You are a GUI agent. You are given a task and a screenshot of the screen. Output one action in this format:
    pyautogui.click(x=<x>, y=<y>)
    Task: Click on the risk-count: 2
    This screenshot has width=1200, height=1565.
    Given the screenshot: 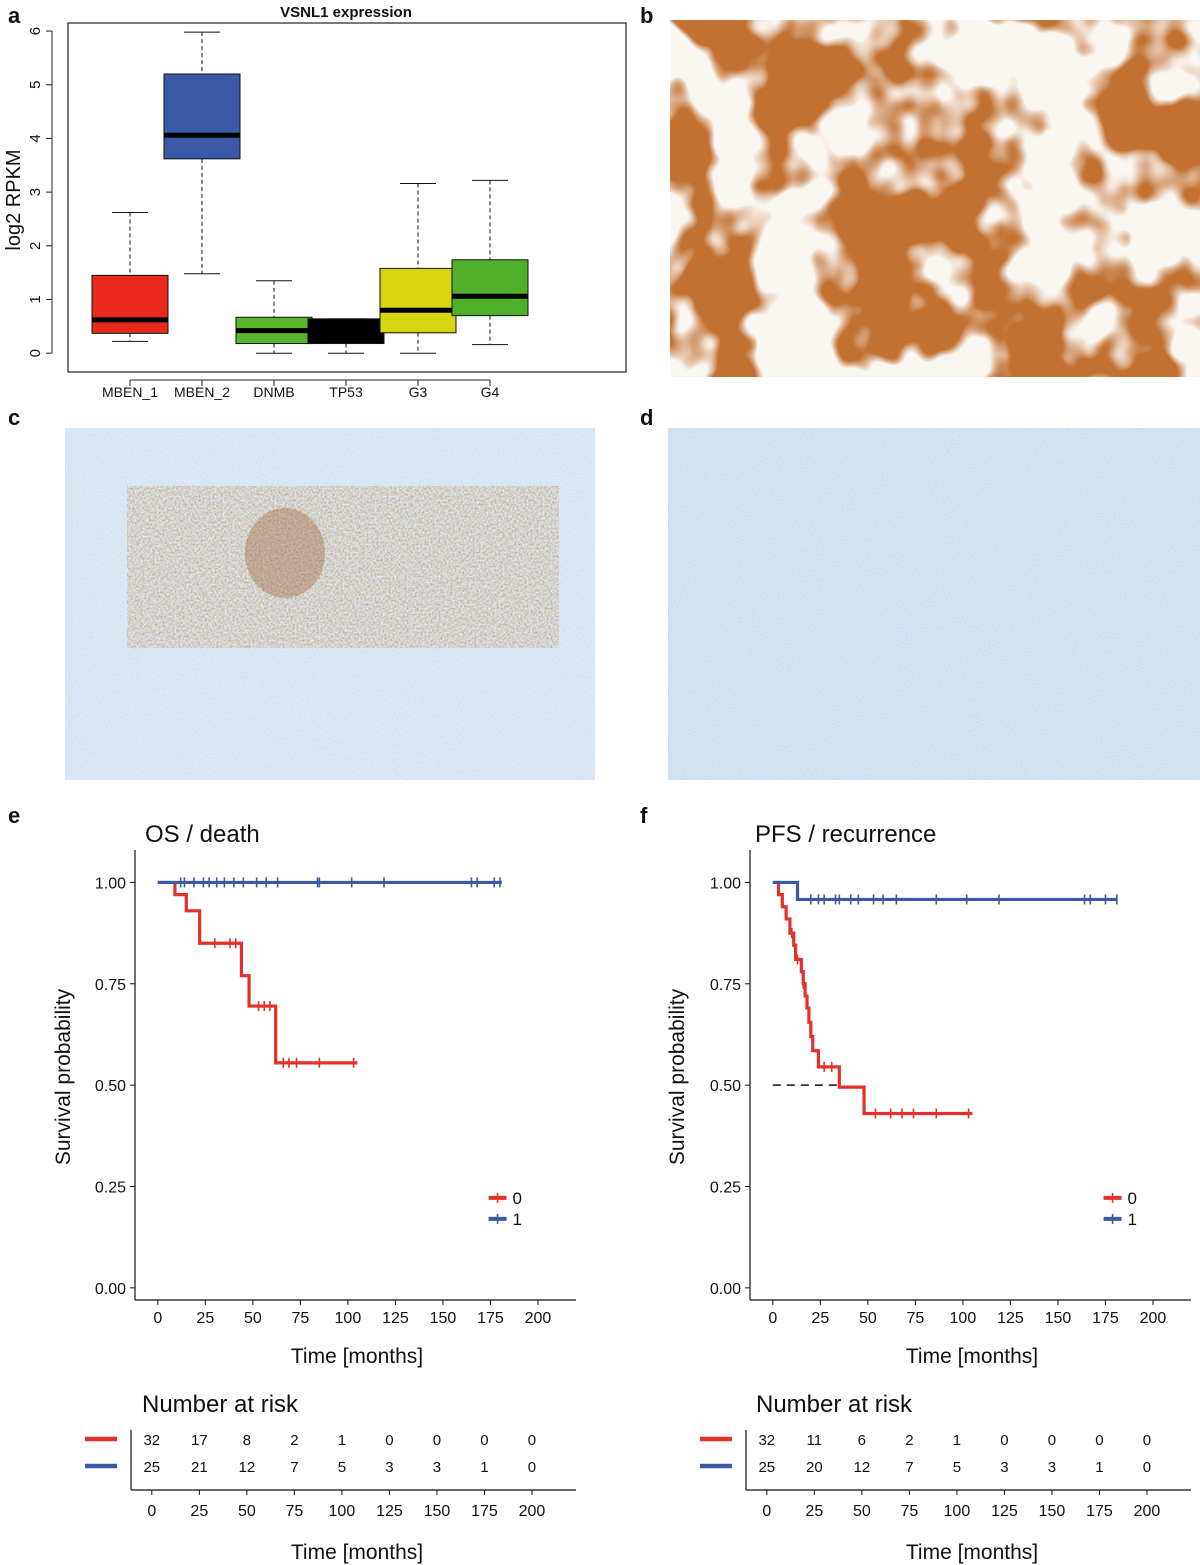 What is the action you would take?
    pyautogui.click(x=909, y=1440)
    